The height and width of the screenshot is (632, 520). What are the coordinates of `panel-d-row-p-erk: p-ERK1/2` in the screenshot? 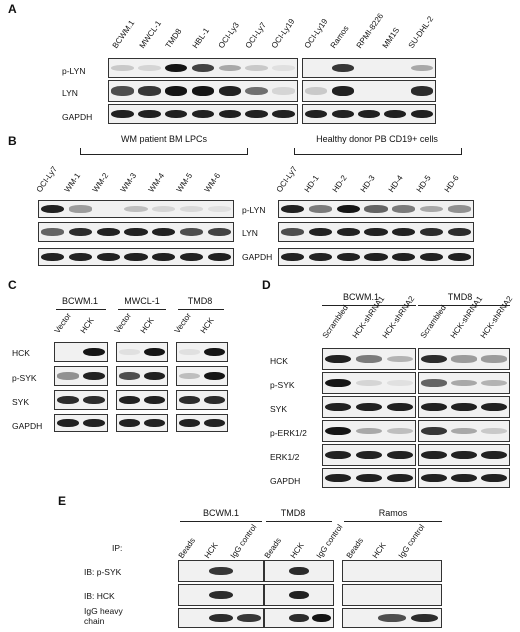 It's located at (288, 433).